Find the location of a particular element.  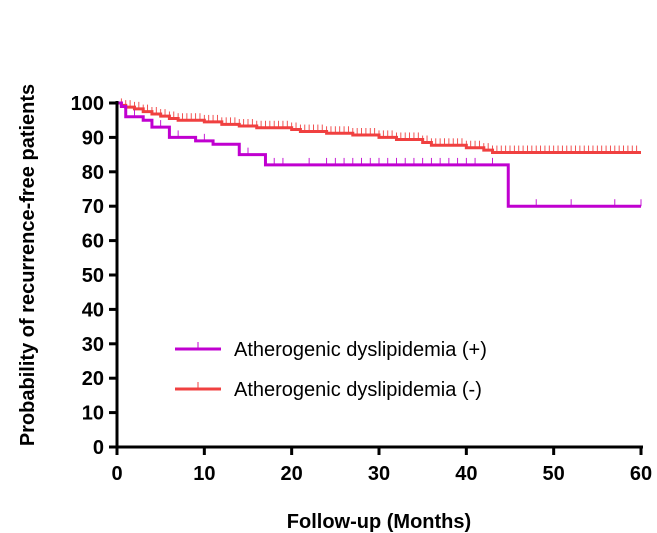

x-tick-label: 50 is located at coordinates (554, 474).